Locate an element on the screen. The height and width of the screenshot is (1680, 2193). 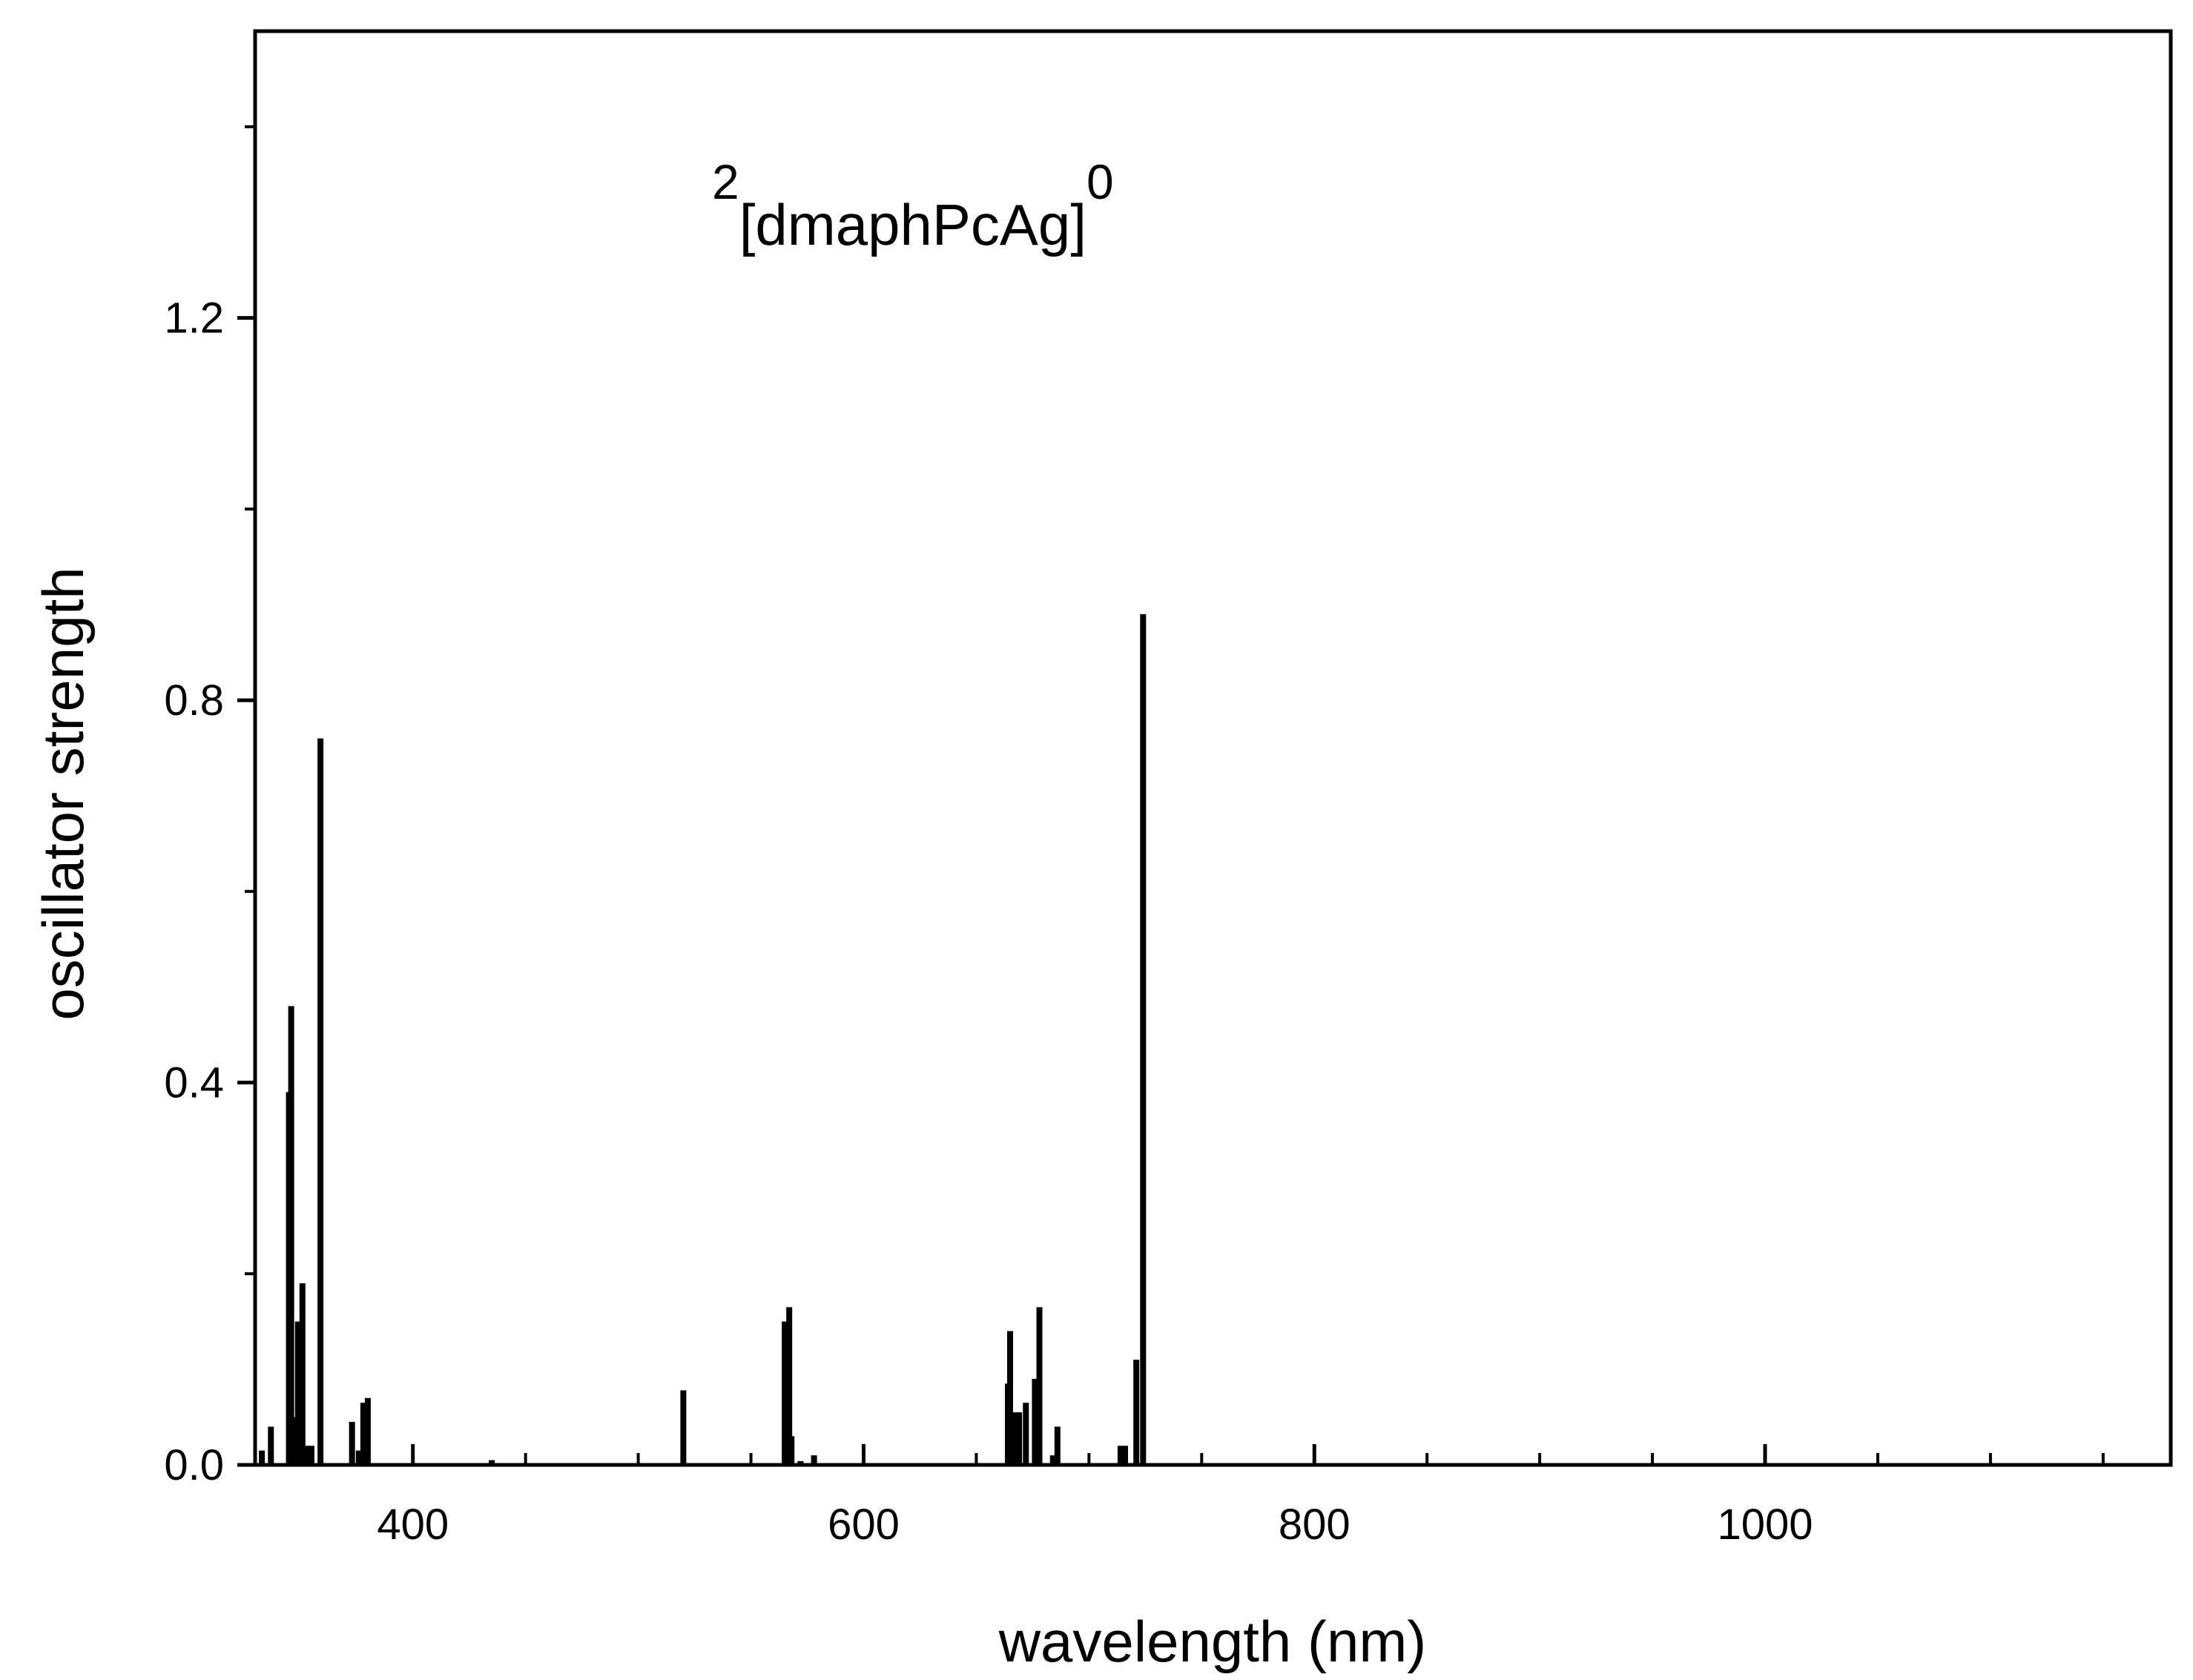
y-tick-label: 0.4 is located at coordinates (194, 1083).